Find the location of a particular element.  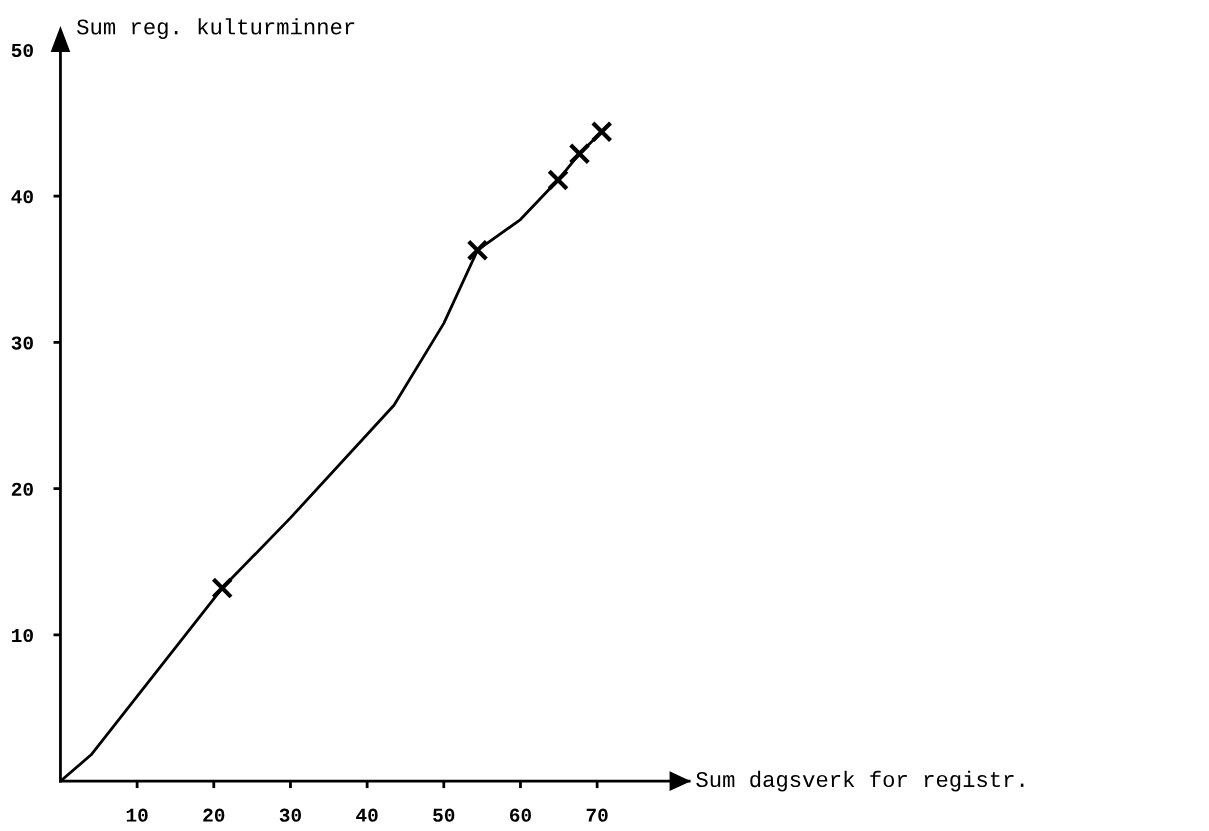

x-tick-label: 70 is located at coordinates (597, 815).